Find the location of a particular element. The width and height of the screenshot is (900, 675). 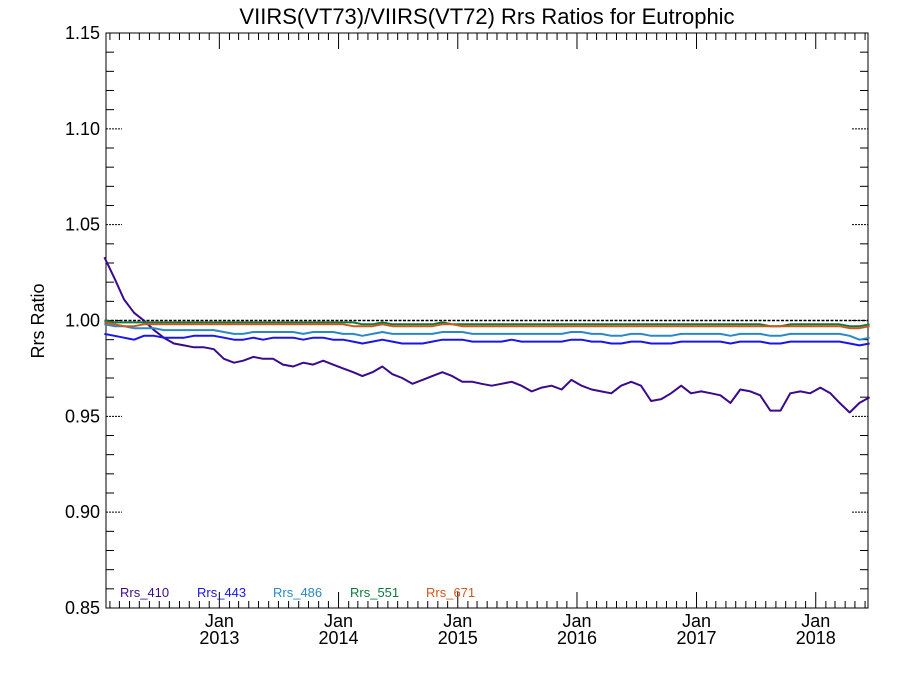

y-tick-label: 1.05 is located at coordinates (82, 225).